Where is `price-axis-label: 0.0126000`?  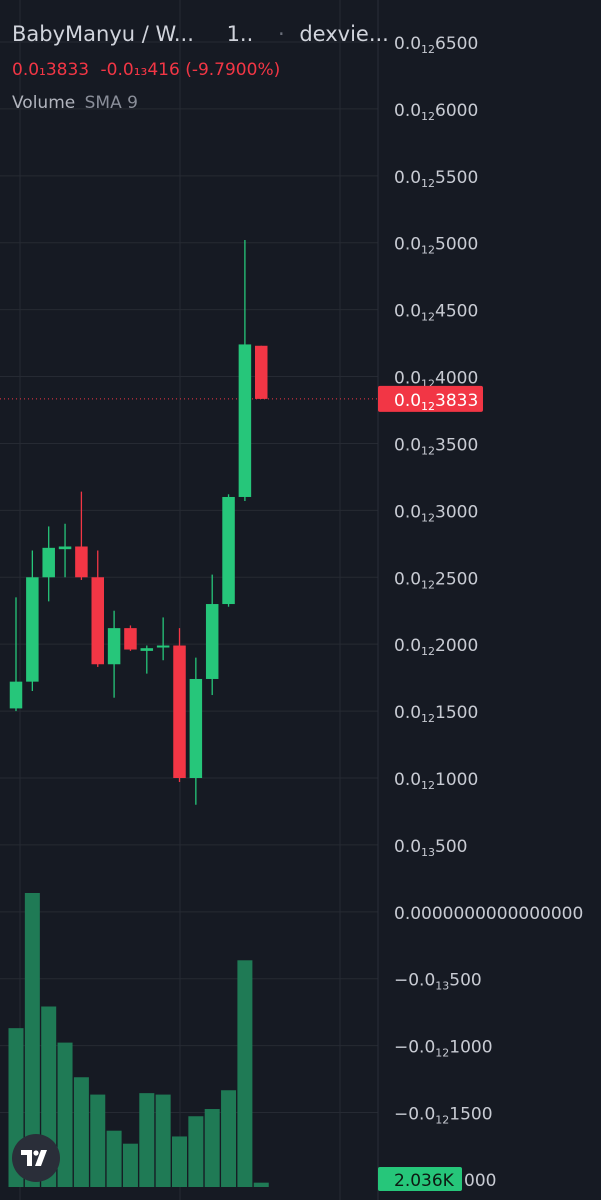 price-axis-label: 0.0126000 is located at coordinates (436, 112).